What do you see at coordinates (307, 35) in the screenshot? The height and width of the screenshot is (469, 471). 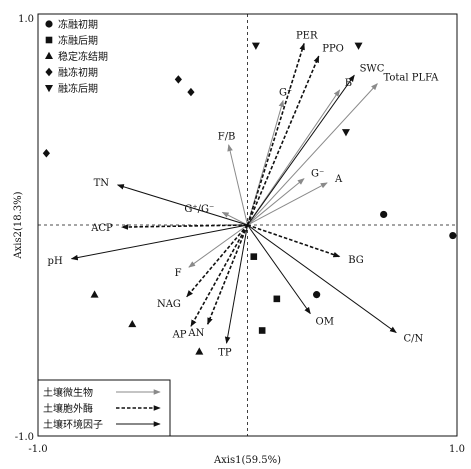 I see `label-per: PER` at bounding box center [307, 35].